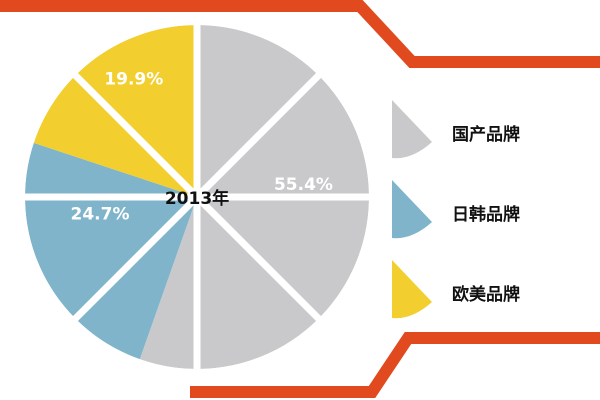 The image size is (600, 400). What do you see at coordinates (486, 134) in the screenshot?
I see `legend-label: 国产品牌` at bounding box center [486, 134].